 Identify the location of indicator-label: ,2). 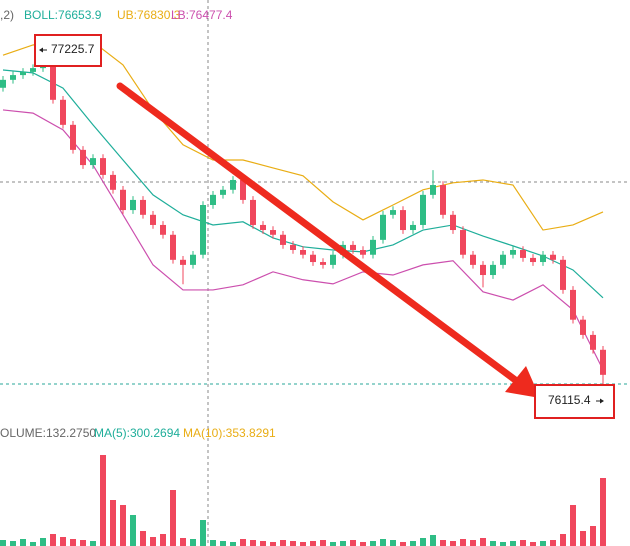
(7, 15).